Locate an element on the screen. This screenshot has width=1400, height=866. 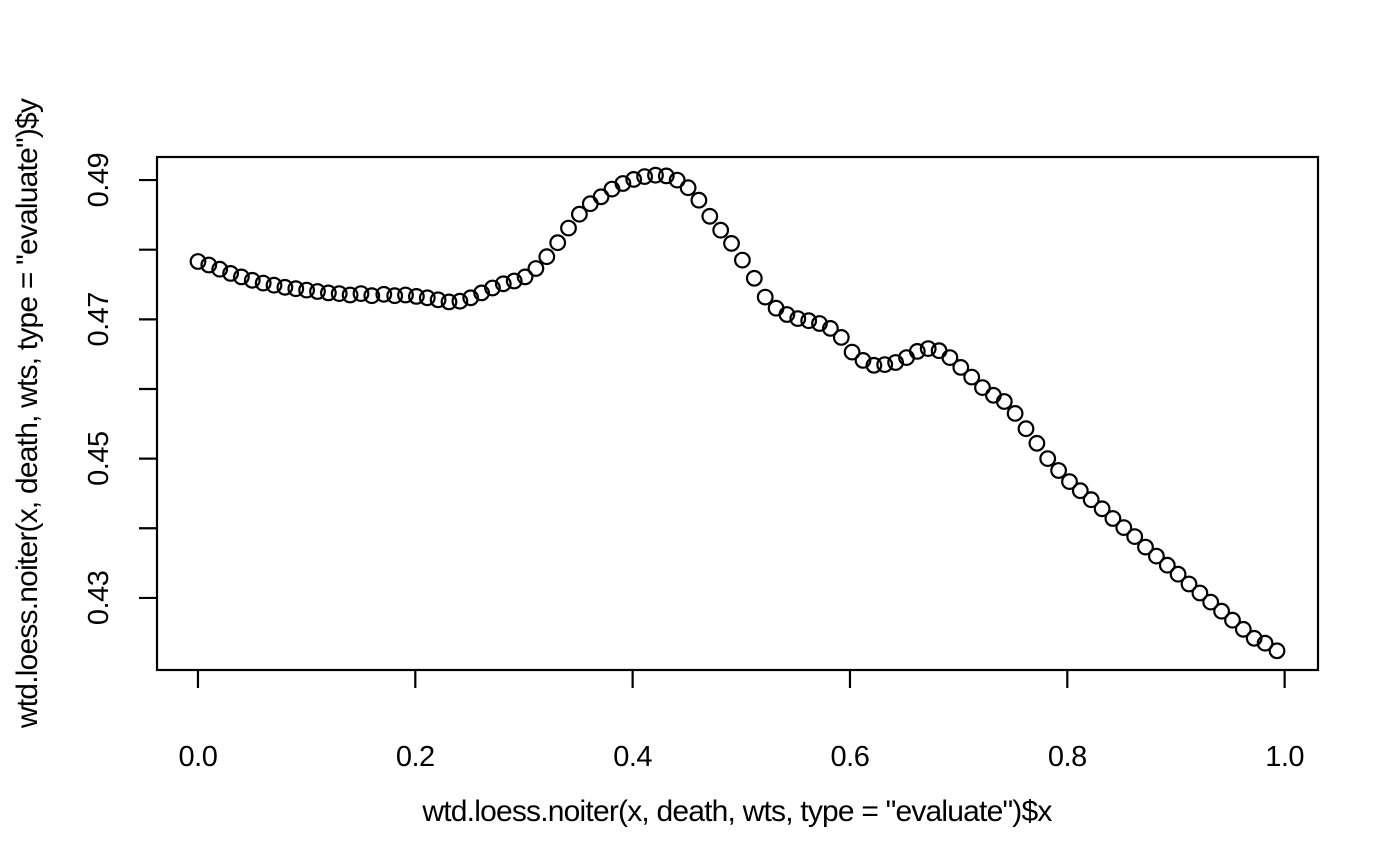
x-tick-label: 0.8 is located at coordinates (1067, 757).